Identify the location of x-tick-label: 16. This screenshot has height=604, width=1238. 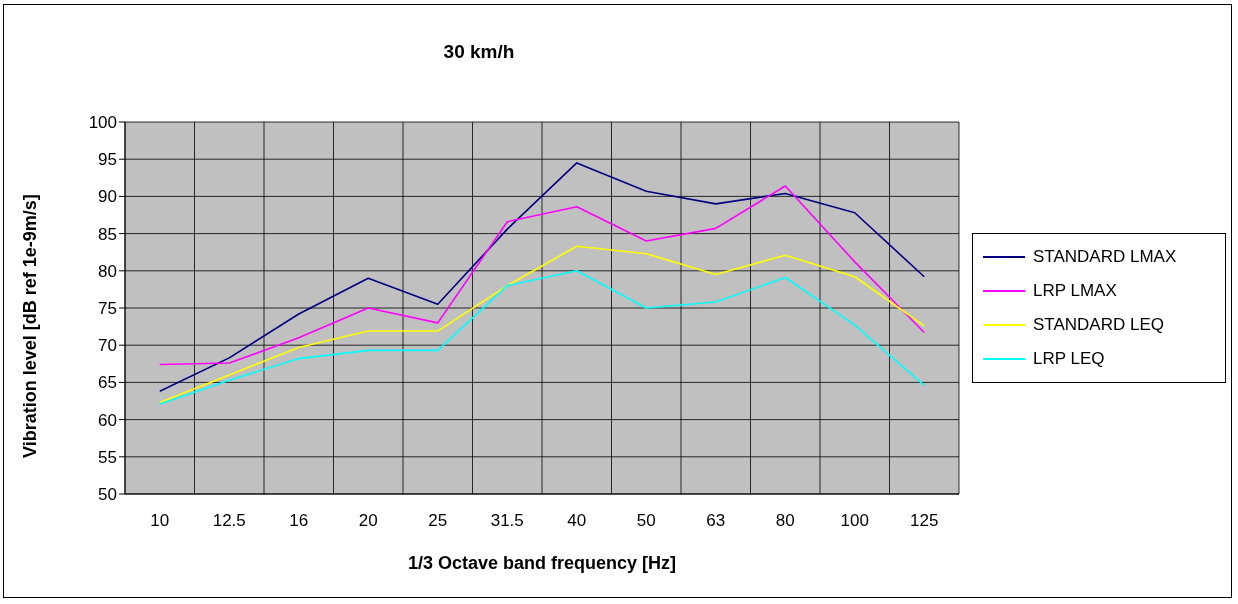
(299, 521).